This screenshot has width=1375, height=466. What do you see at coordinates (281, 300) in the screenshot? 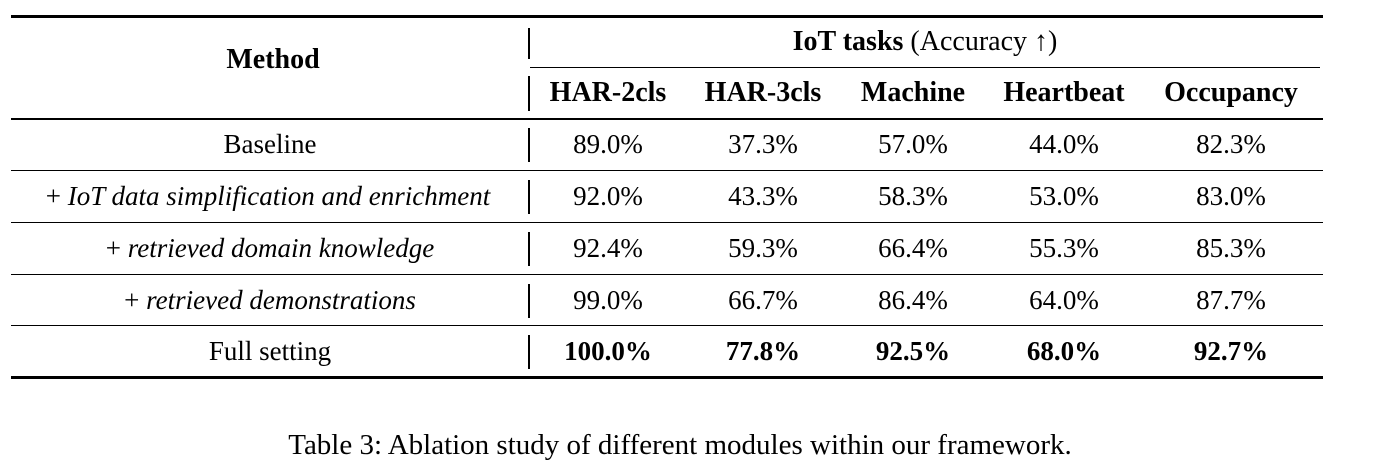
I see `row-method-name: retrieved demonstrations` at bounding box center [281, 300].